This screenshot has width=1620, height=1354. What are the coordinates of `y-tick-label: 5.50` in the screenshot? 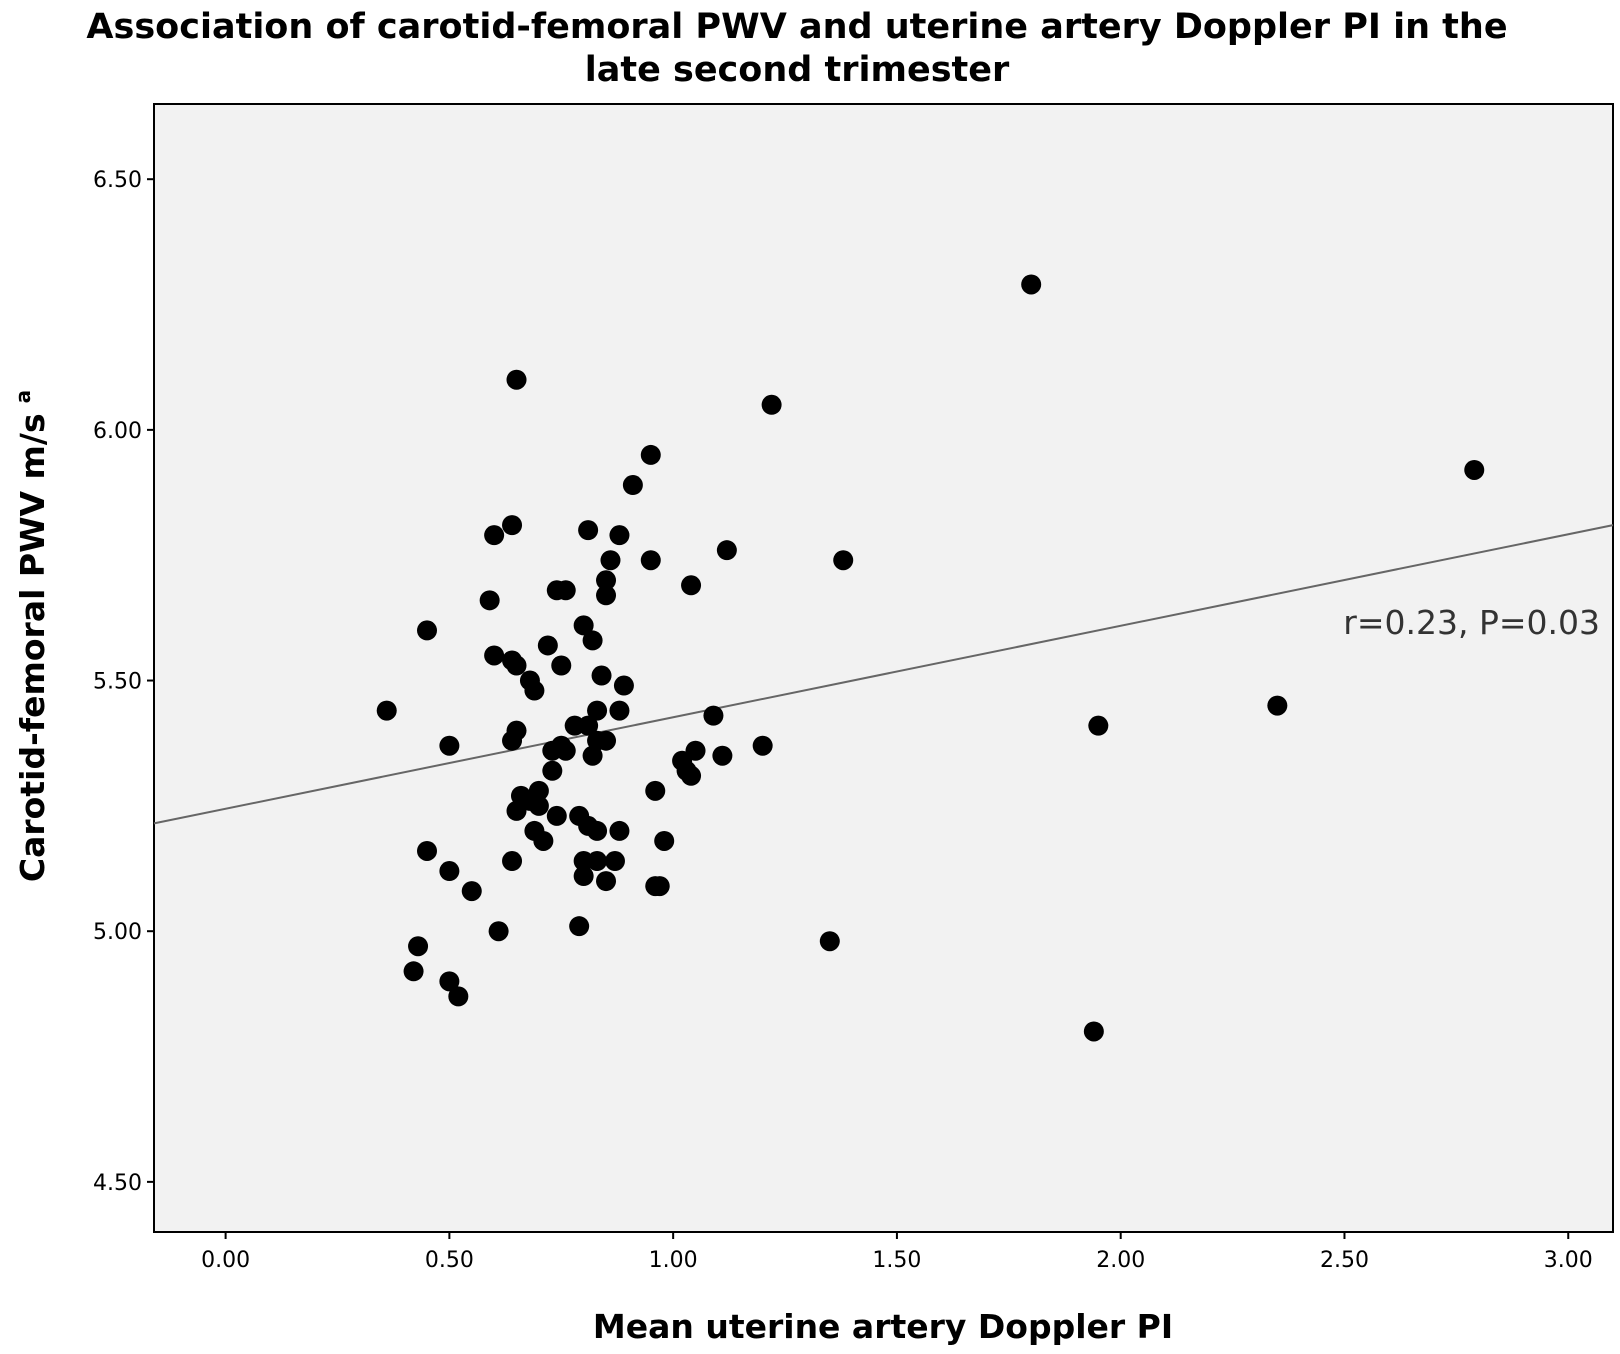 It's located at (117, 682).